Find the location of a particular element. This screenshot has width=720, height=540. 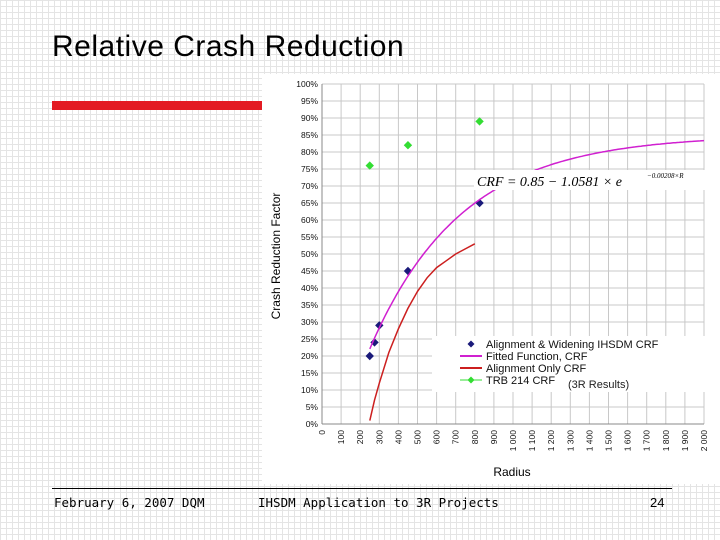

x-tick-label: 1 100 is located at coordinates (532, 441).